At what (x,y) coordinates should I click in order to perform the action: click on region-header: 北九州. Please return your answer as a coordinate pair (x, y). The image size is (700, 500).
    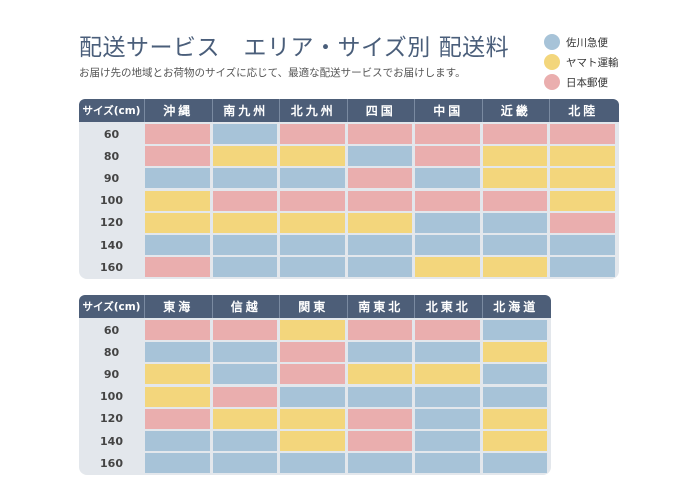
    Looking at the image, I should click on (313, 110).